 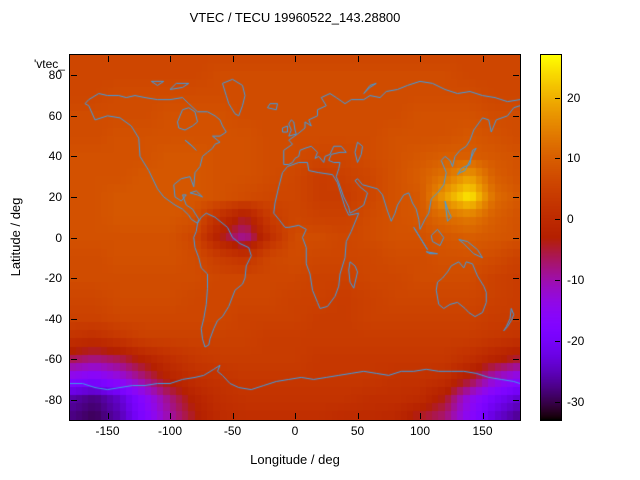 What do you see at coordinates (295, 431) in the screenshot?
I see `x-tick-label: 0` at bounding box center [295, 431].